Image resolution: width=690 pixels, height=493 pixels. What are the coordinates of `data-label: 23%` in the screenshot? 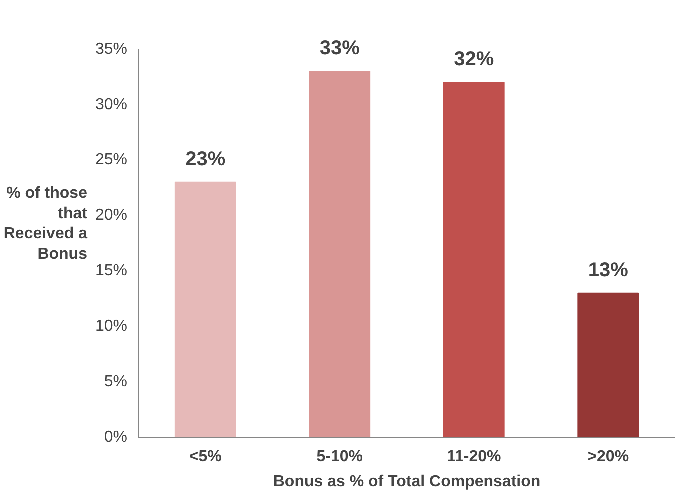 It's located at (206, 159).